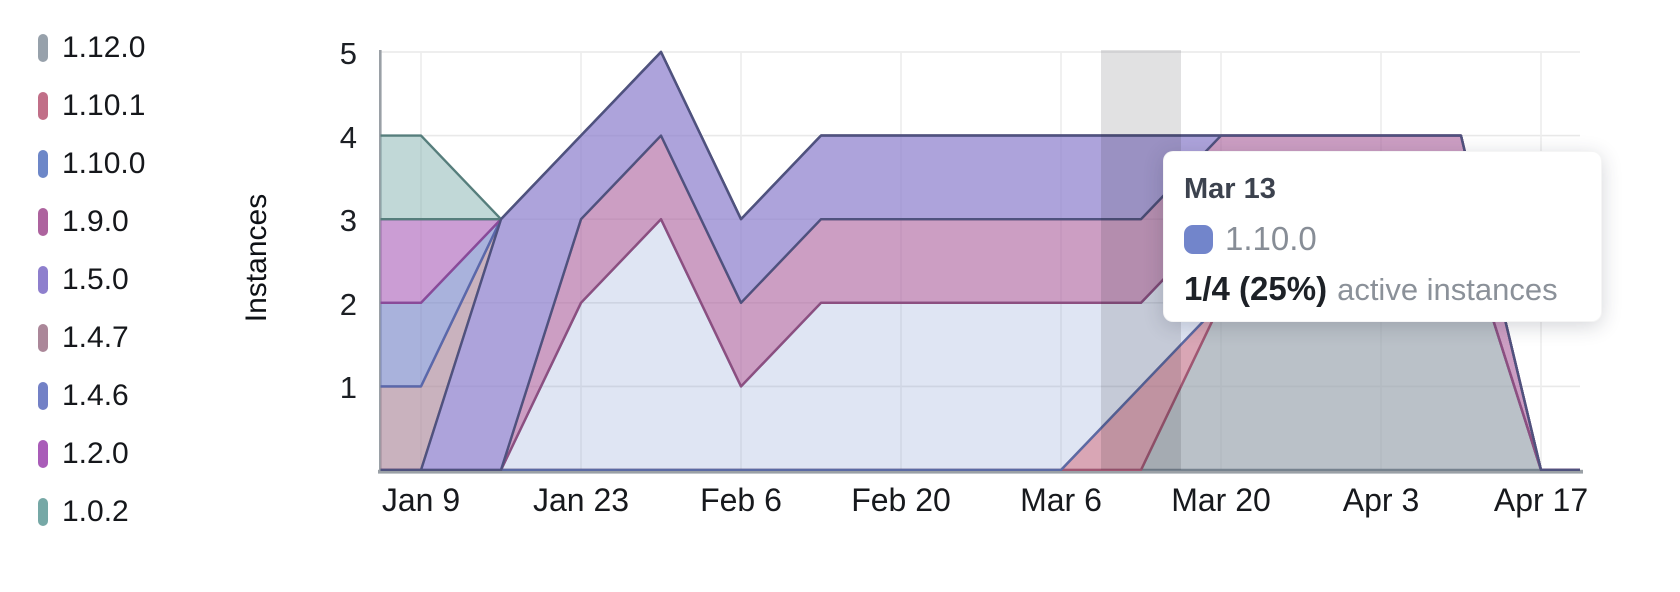 The width and height of the screenshot is (1680, 592). I want to click on legend-item-1-5-0: 1.5.0, so click(91, 279).